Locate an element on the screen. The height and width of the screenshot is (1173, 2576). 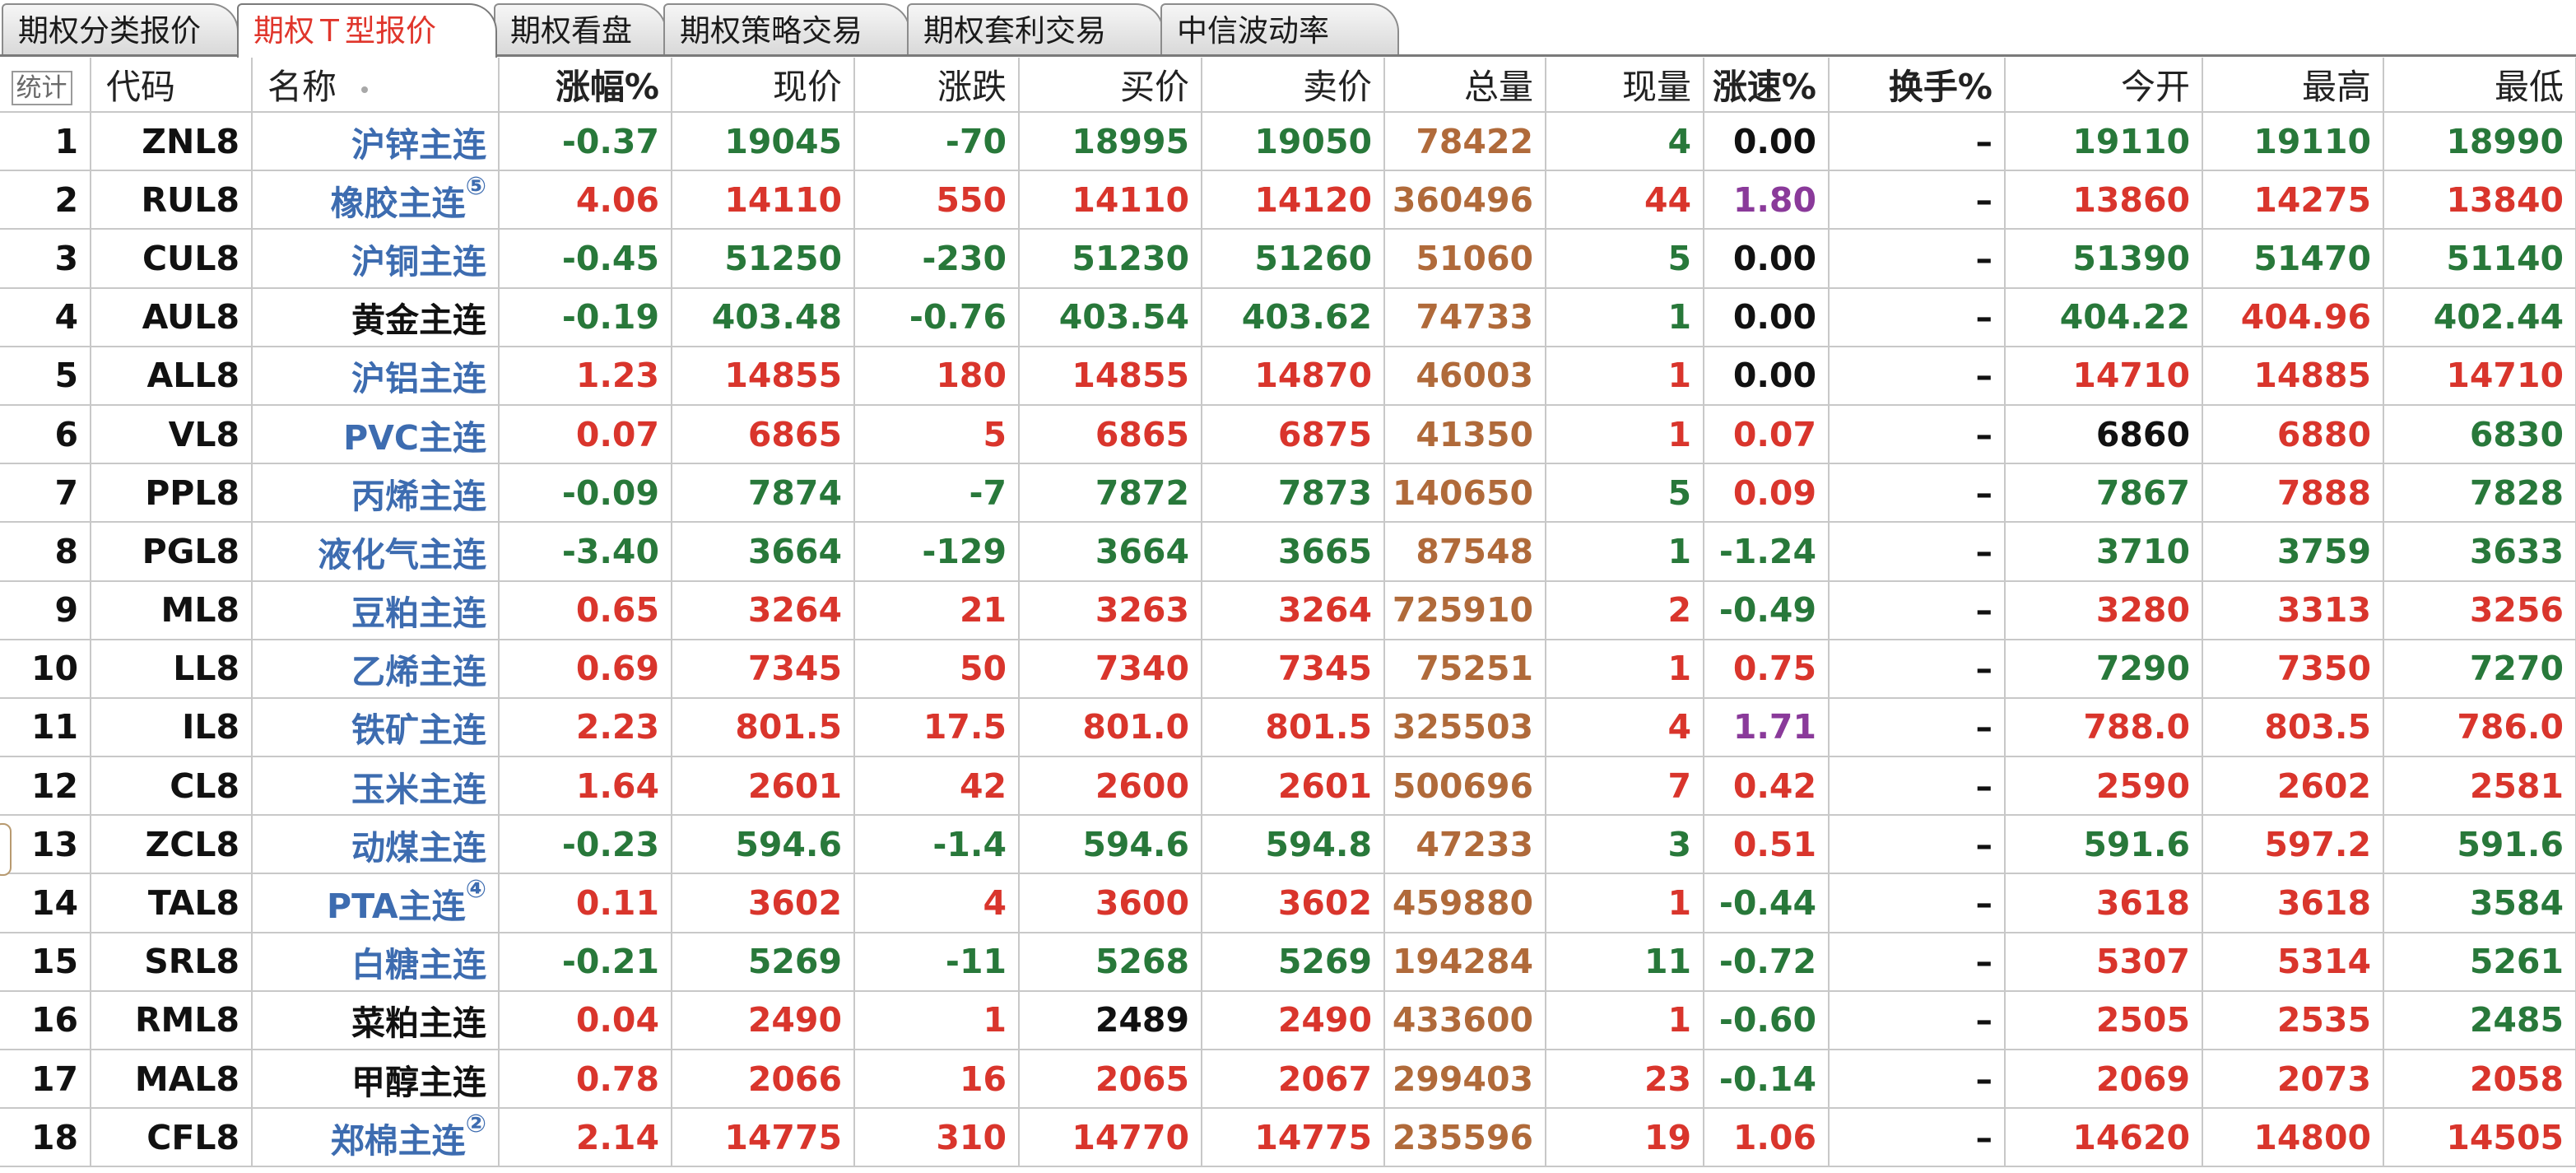
name-cell: 丙烯主连 is located at coordinates (376, 493).